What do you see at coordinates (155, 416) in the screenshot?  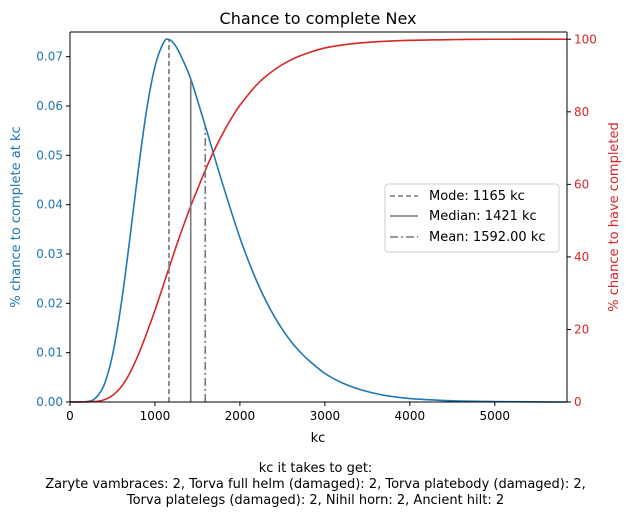 I see `x-tick-label: 1000` at bounding box center [155, 416].